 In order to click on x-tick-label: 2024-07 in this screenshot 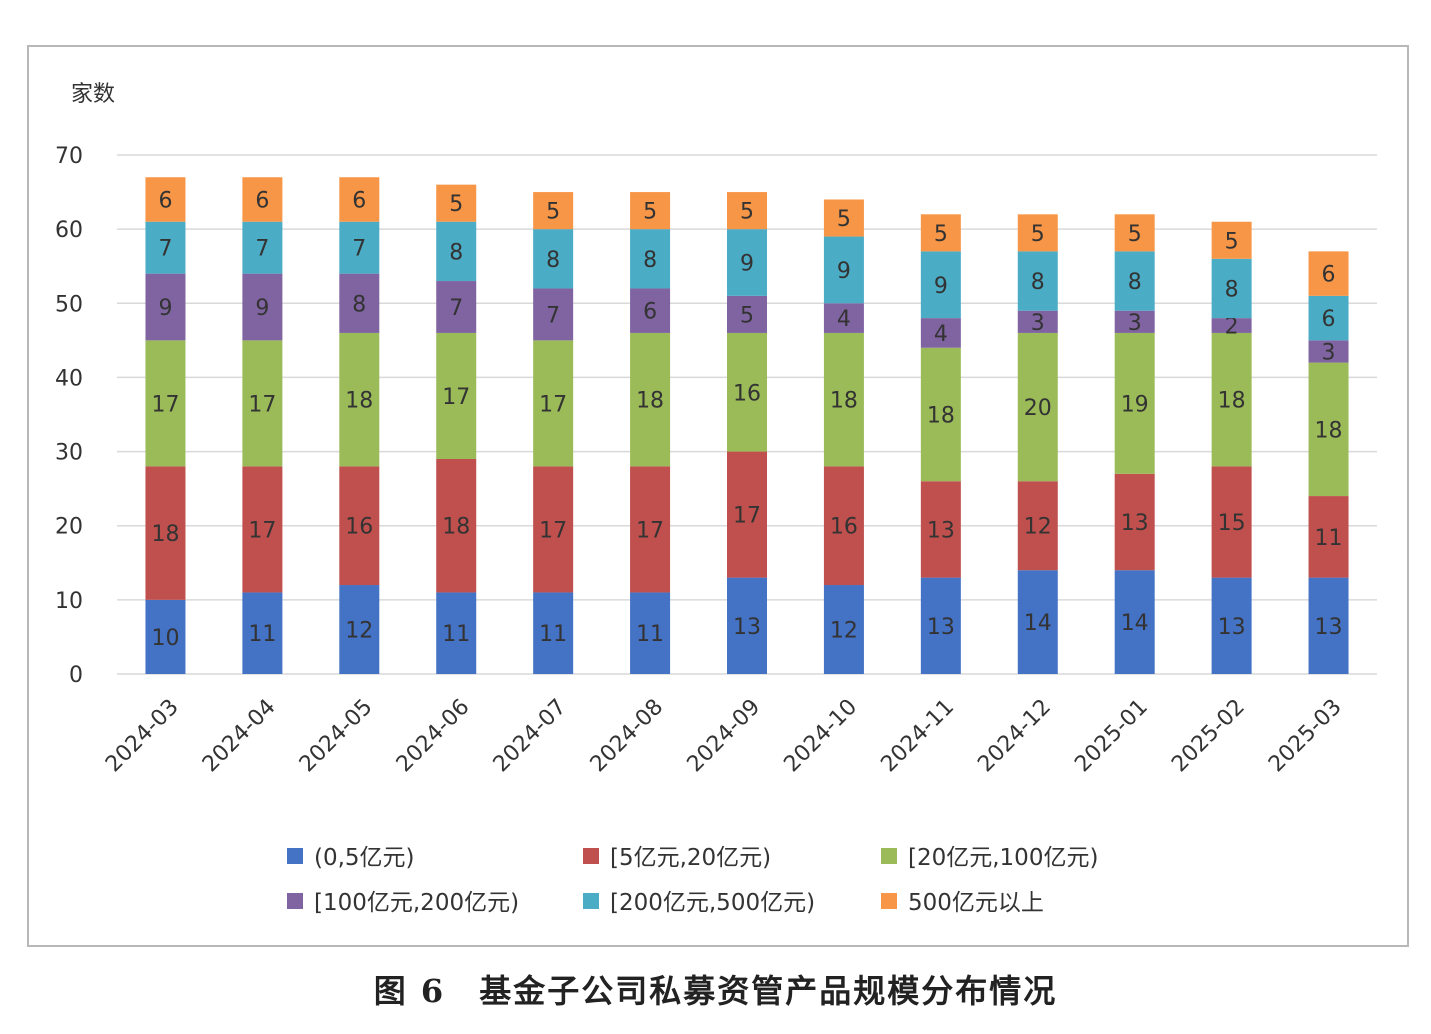, I will do `click(530, 736)`.